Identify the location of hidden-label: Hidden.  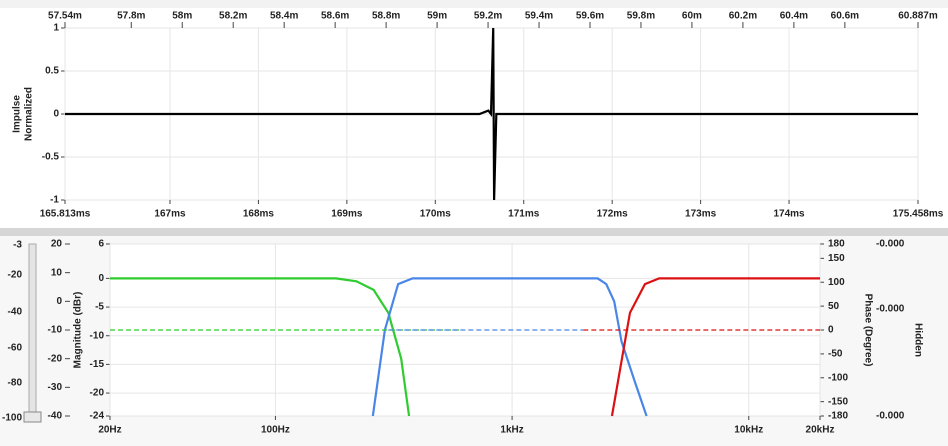
(917, 340).